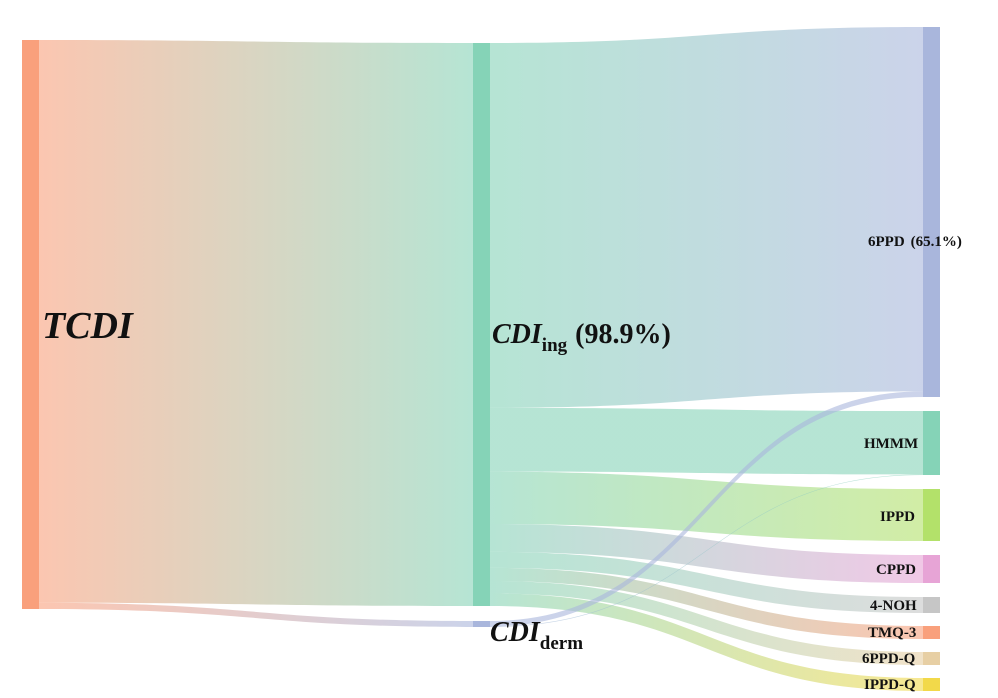  I want to click on node-label-tmq3: TMQ-3, so click(892, 633).